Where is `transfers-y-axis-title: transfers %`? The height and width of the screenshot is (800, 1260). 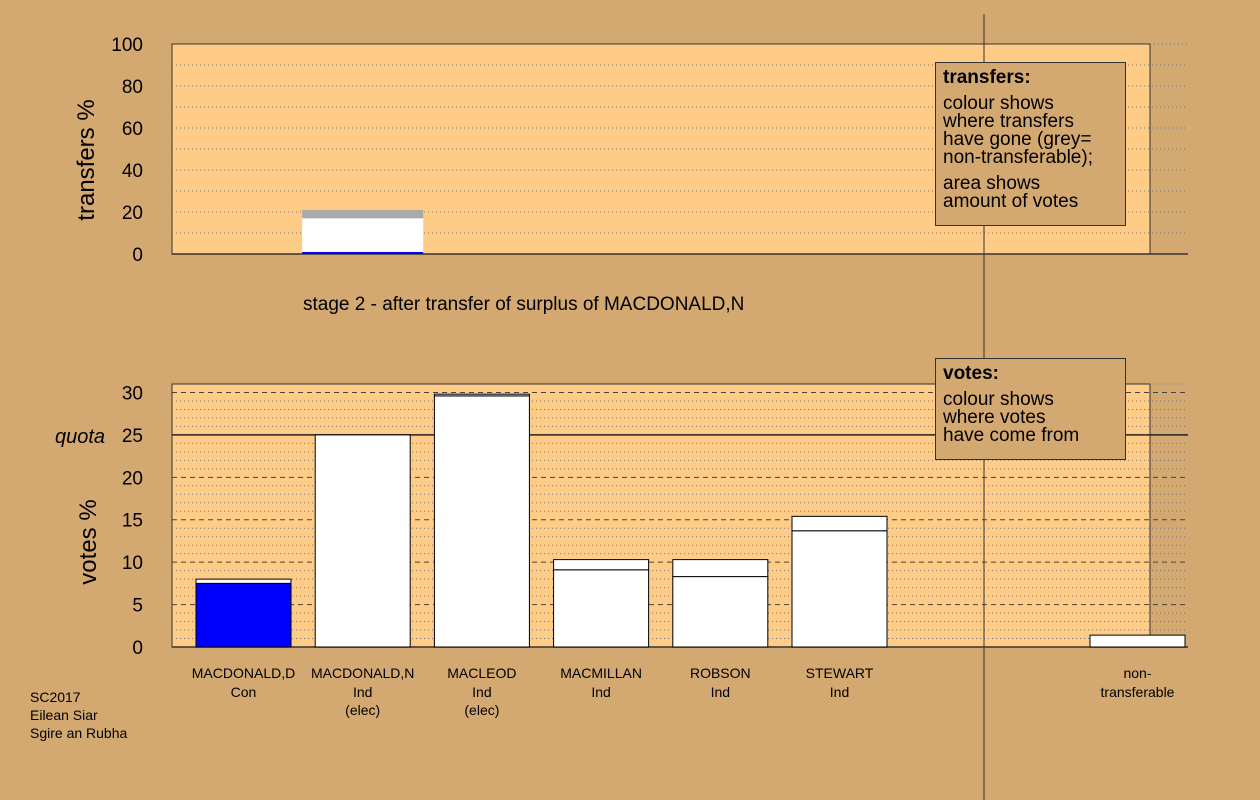 transfers-y-axis-title: transfers % is located at coordinates (86, 160).